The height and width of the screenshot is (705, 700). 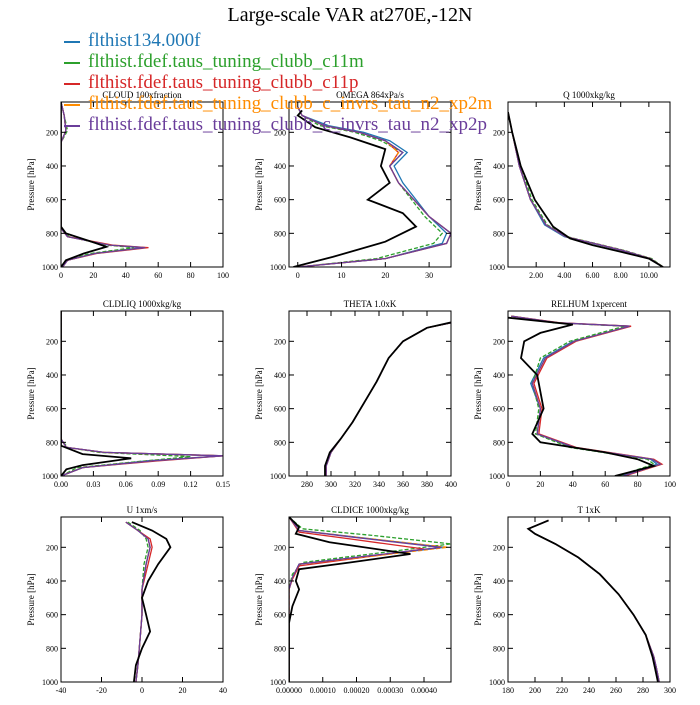 What do you see at coordinates (142, 510) in the screenshot?
I see `chart-title: U 1xm/s` at bounding box center [142, 510].